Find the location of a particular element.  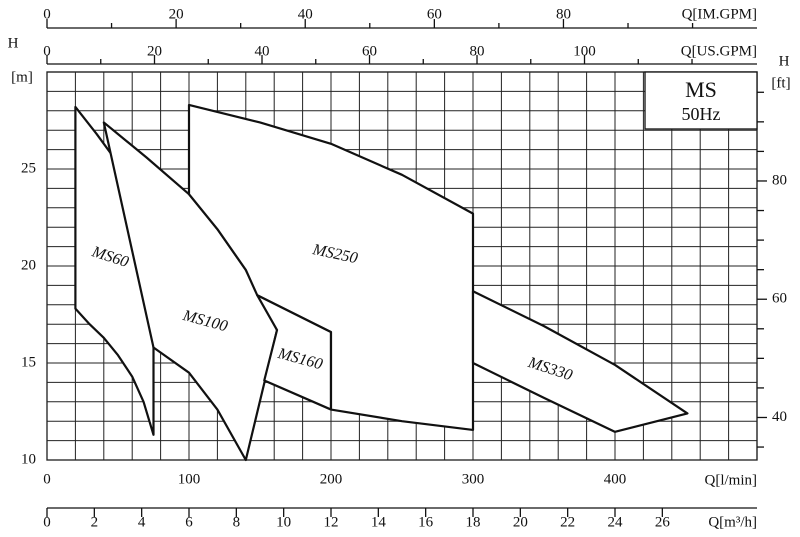

tick-label: 100 is located at coordinates (584, 51).